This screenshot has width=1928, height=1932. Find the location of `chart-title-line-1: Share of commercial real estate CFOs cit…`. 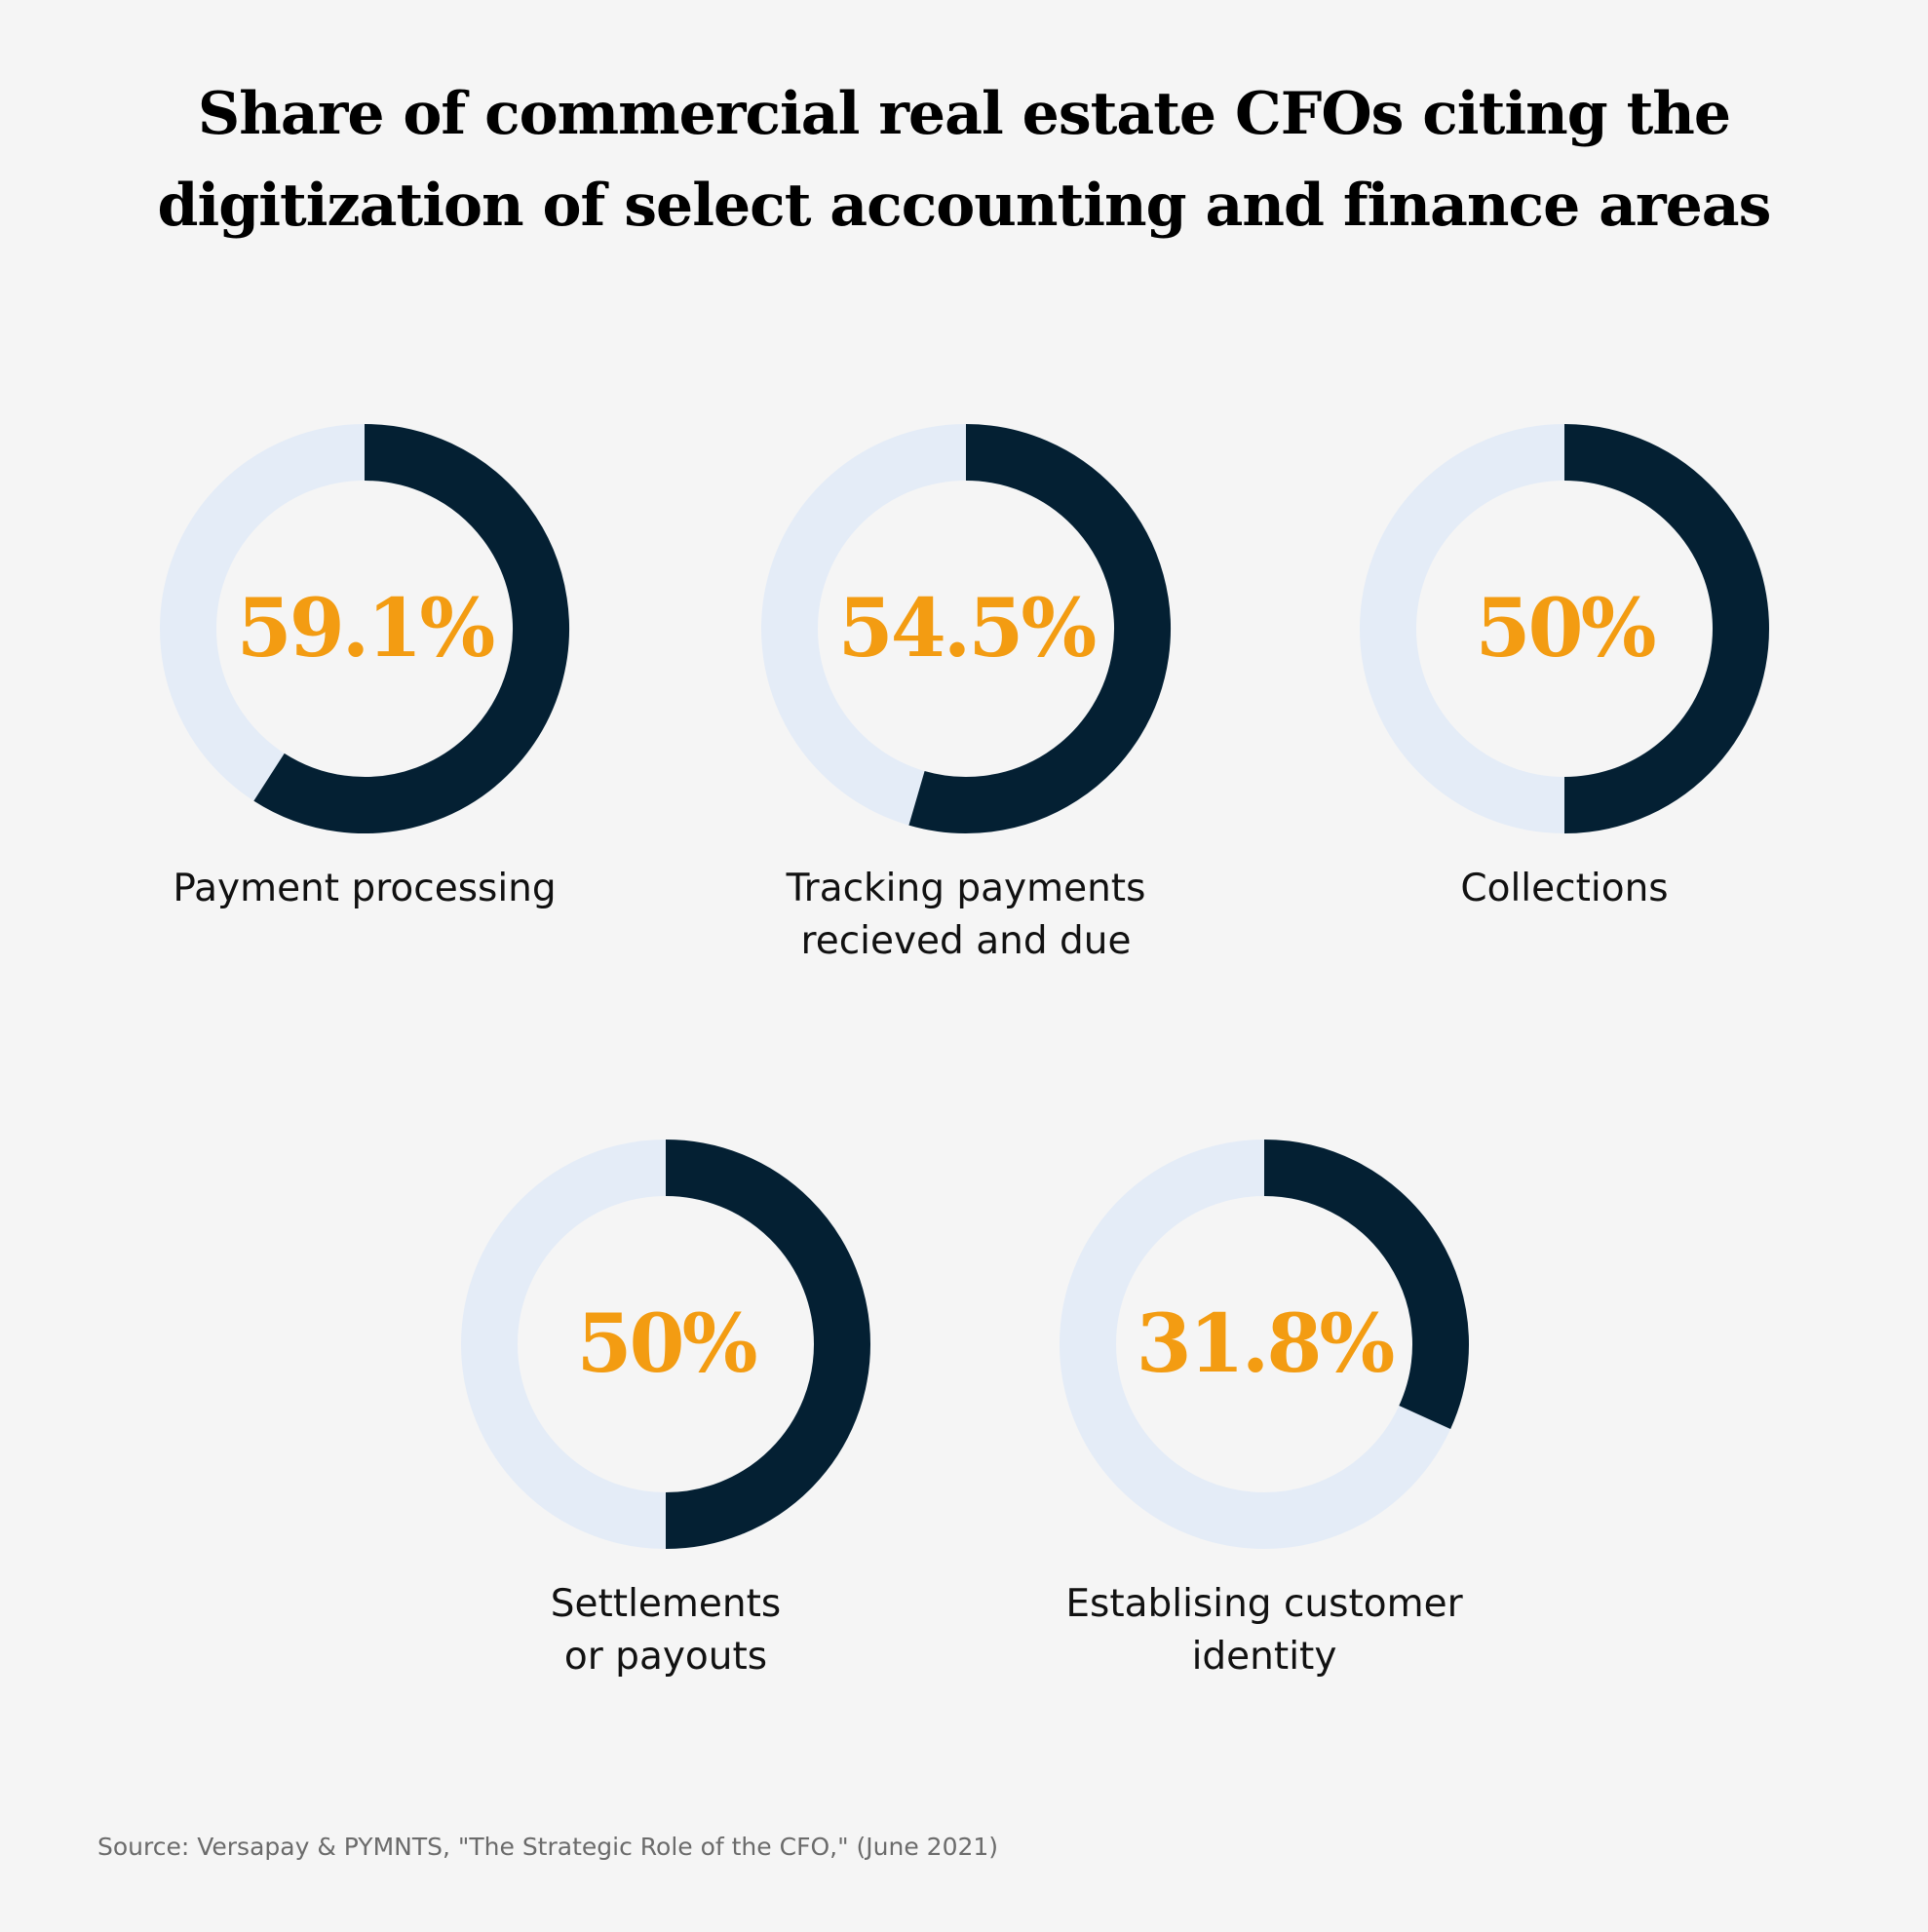

chart-title-line-1: Share of commercial real estate CFOs cit… is located at coordinates (964, 114).